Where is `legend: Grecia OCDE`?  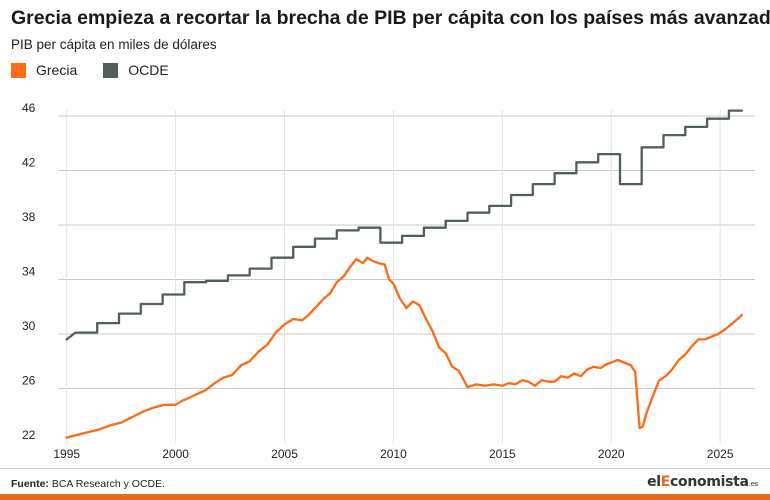 legend: Grecia OCDE is located at coordinates (103, 70).